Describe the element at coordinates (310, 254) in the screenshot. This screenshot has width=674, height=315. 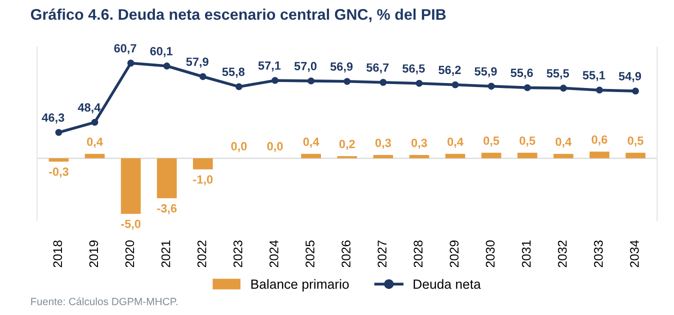
I see `x-tick-label: 2025` at that location.